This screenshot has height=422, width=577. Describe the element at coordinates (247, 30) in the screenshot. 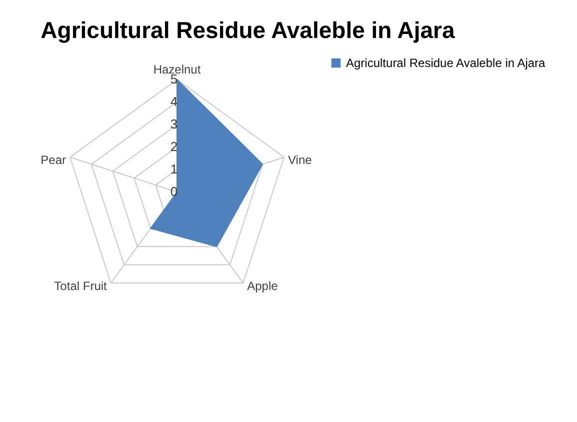

I see `chart-title: Agricultural Residue Avaleble in Ajara` at that location.